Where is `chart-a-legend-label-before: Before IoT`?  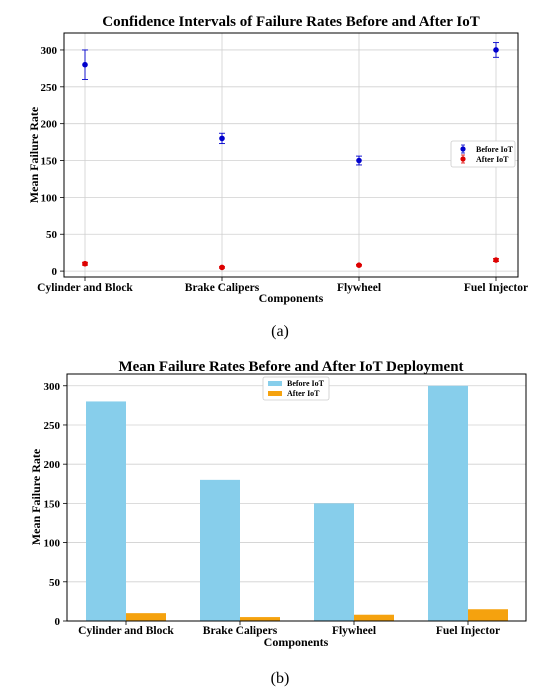
chart-a-legend-label-before: Before IoT is located at coordinates (495, 149).